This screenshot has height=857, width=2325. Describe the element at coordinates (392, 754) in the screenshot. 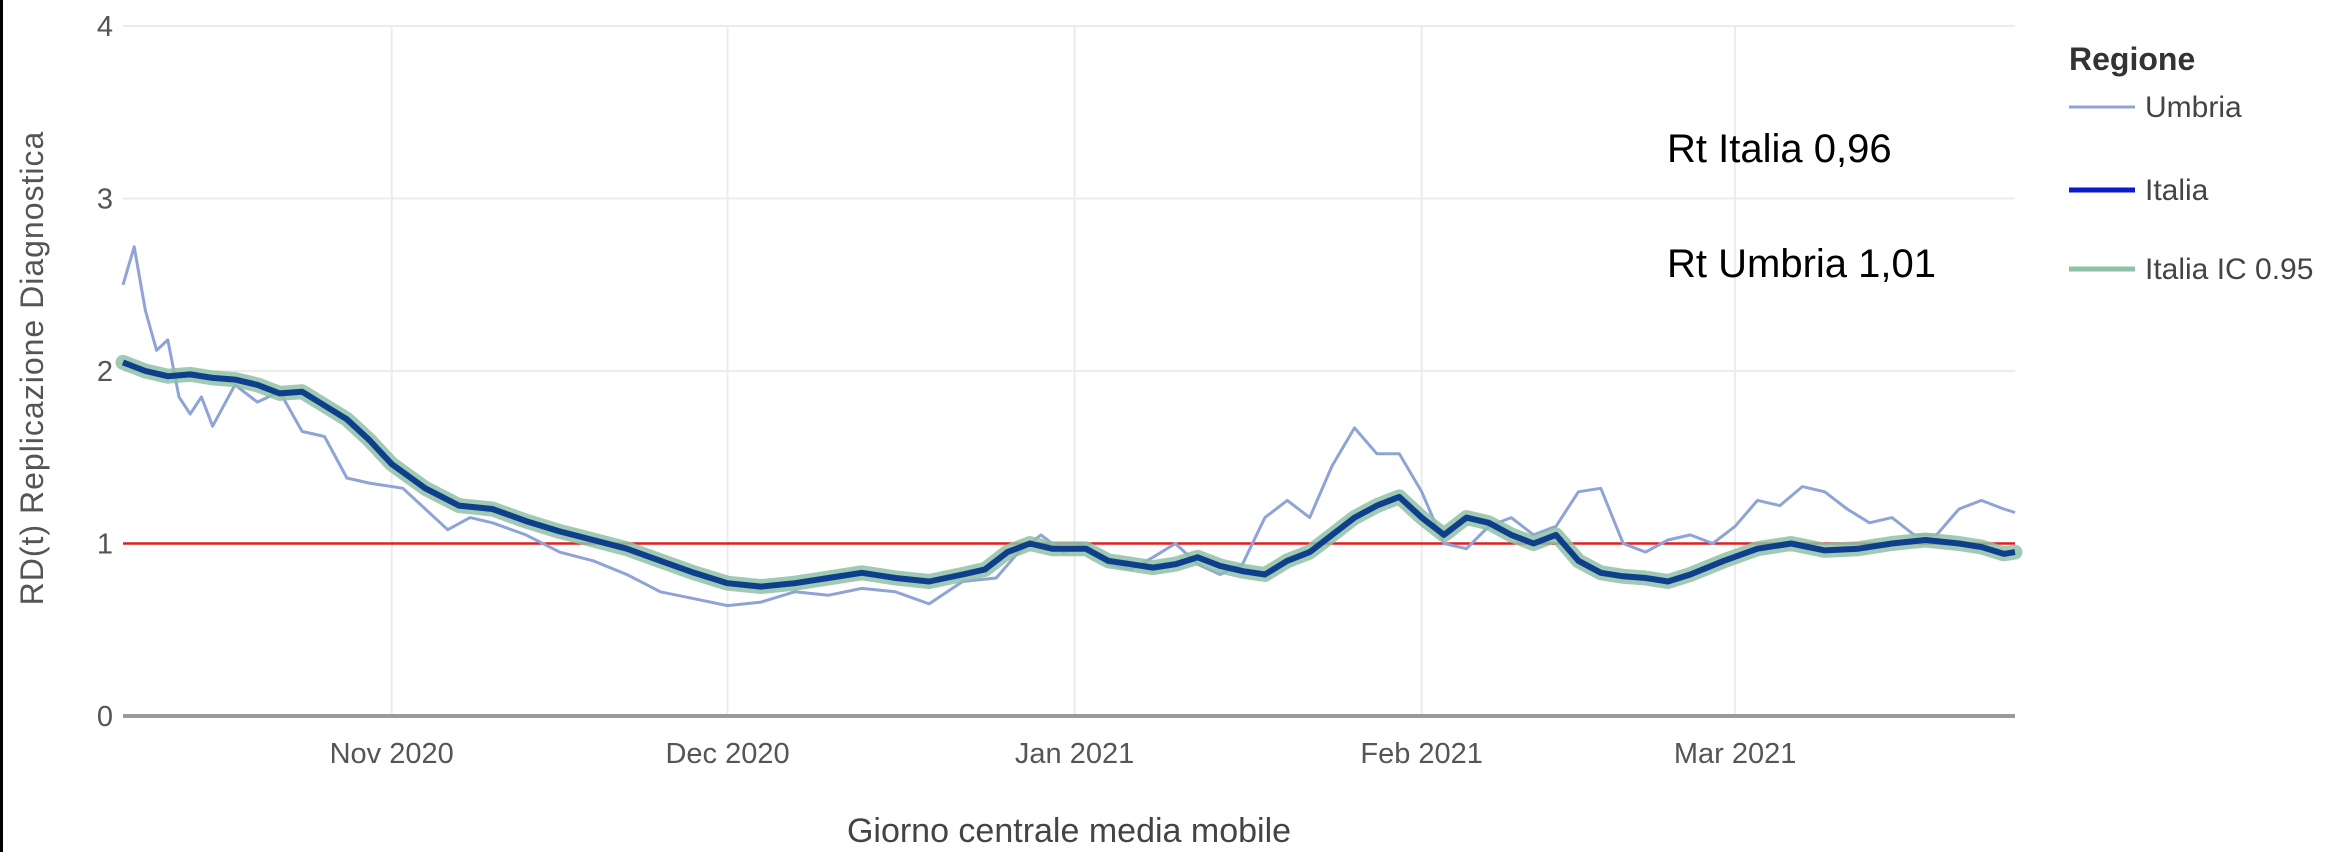

I see `x-tick-label: Nov 2020` at that location.